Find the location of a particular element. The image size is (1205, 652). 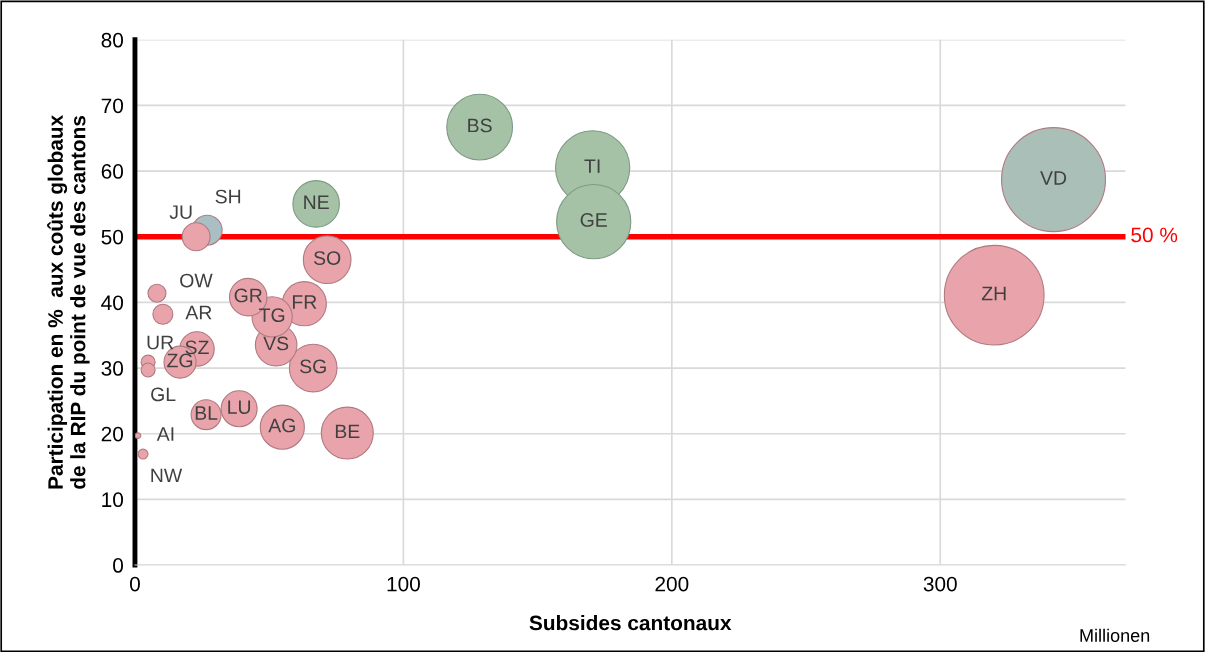

series-label: GL is located at coordinates (163, 394).